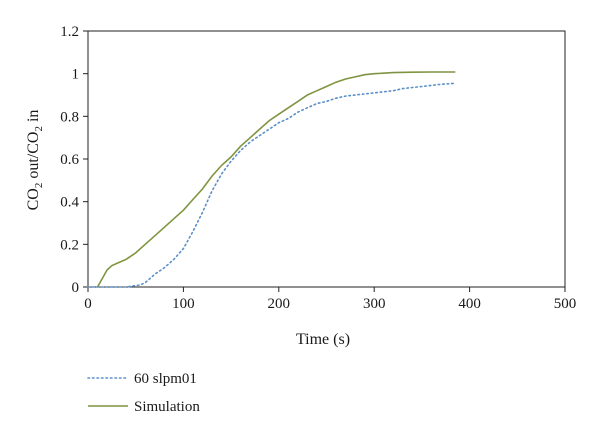  What do you see at coordinates (35, 160) in the screenshot?
I see `y-axis-label: CO2 out/CO2 in` at bounding box center [35, 160].